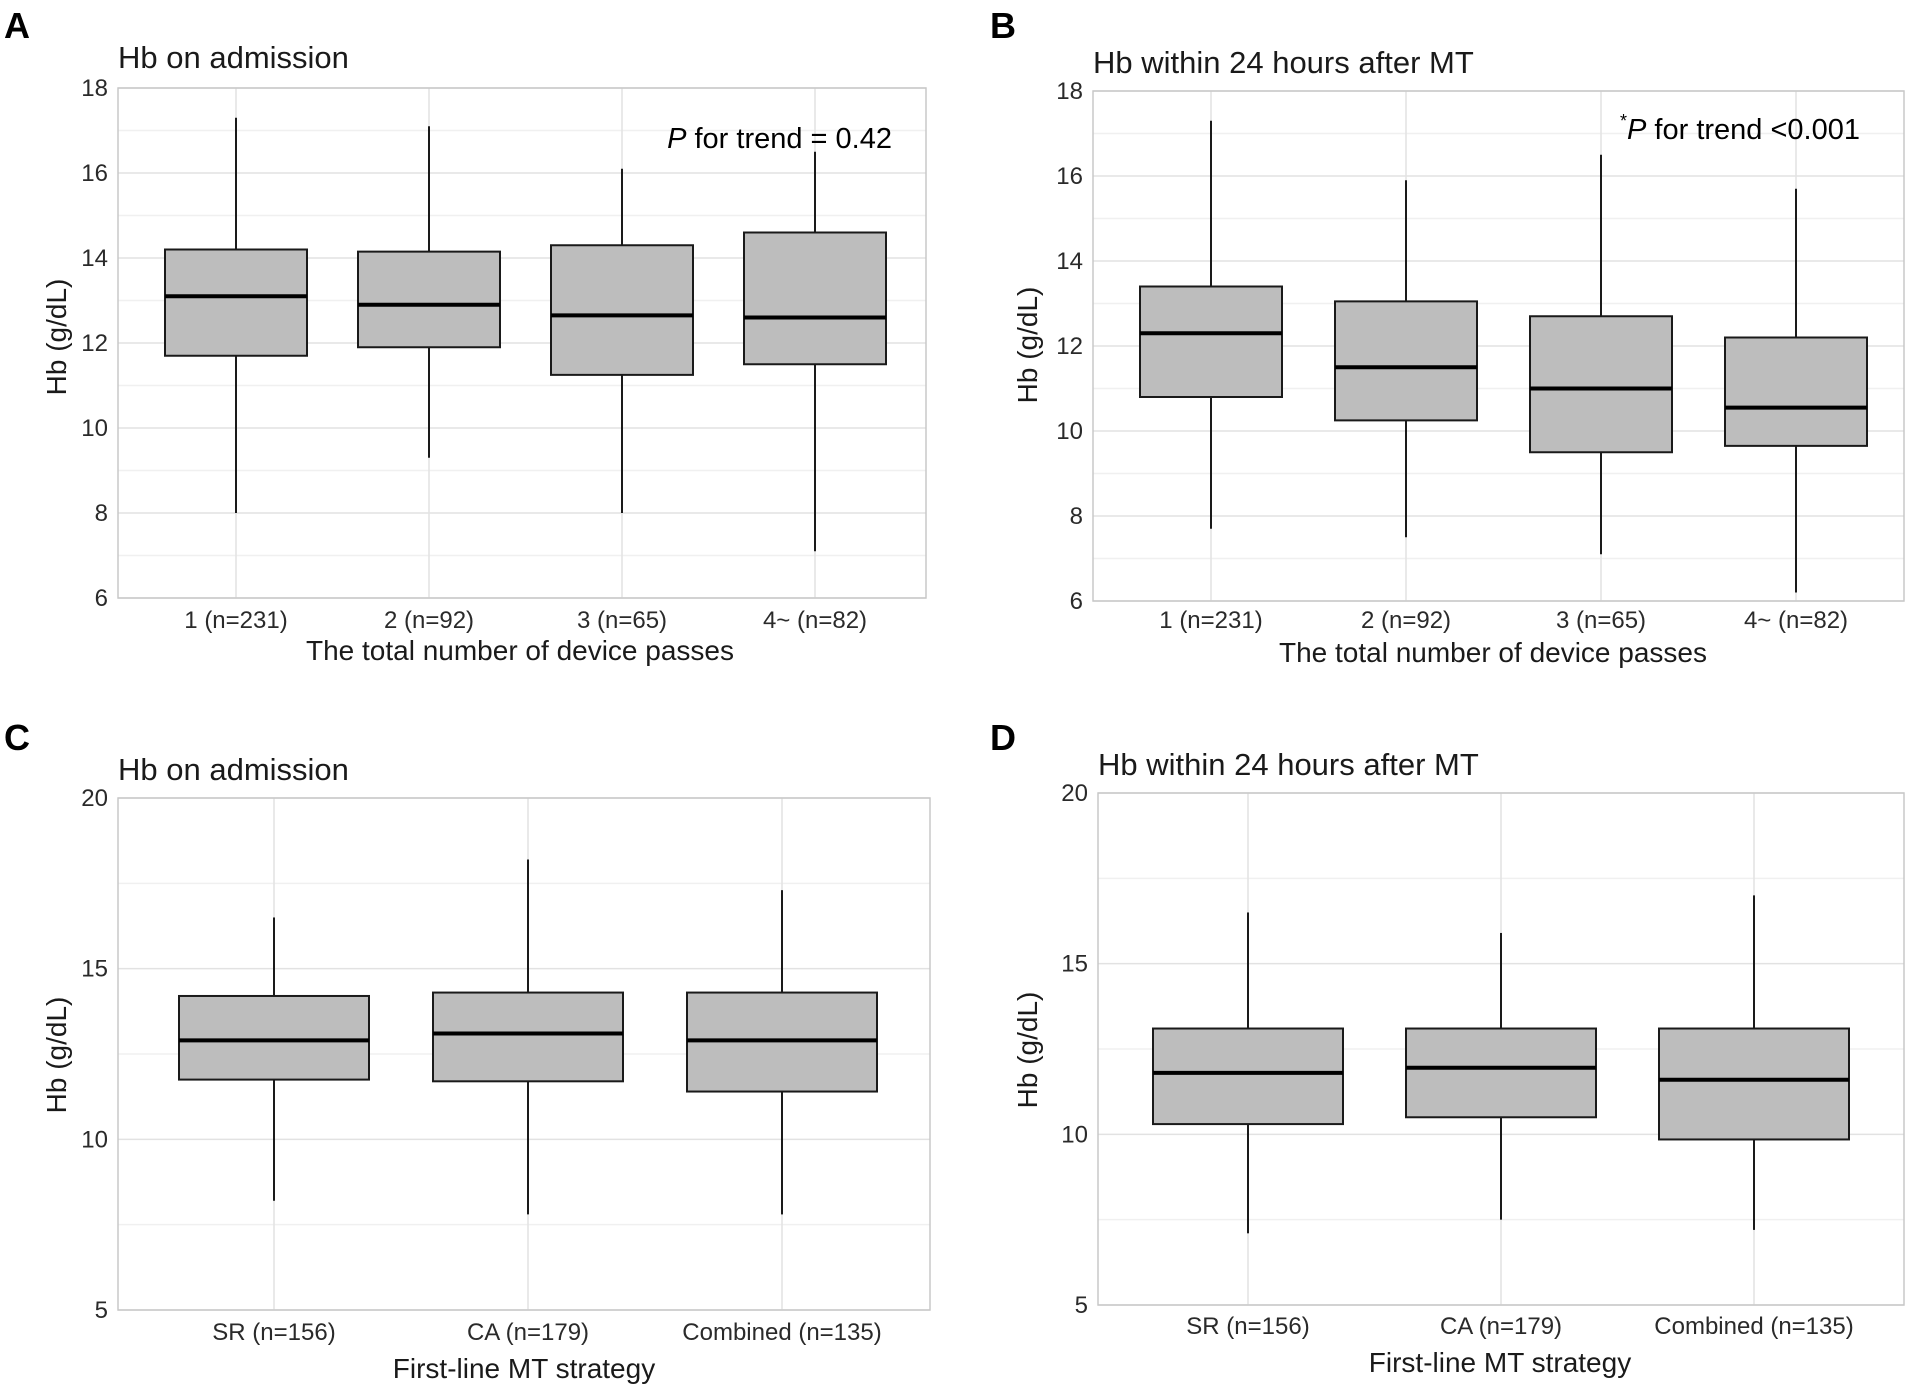  What do you see at coordinates (17, 25) in the screenshot?
I see `panel-a-letter: A` at bounding box center [17, 25].